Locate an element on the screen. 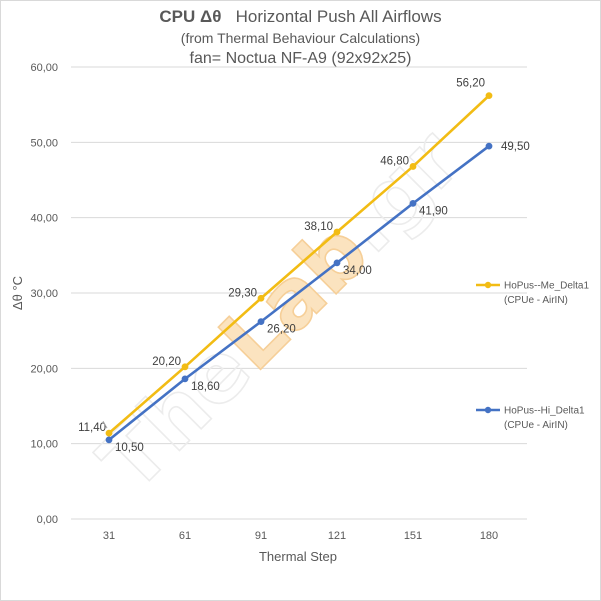 The image size is (601, 601). x-tick-label: 121 is located at coordinates (337, 536).